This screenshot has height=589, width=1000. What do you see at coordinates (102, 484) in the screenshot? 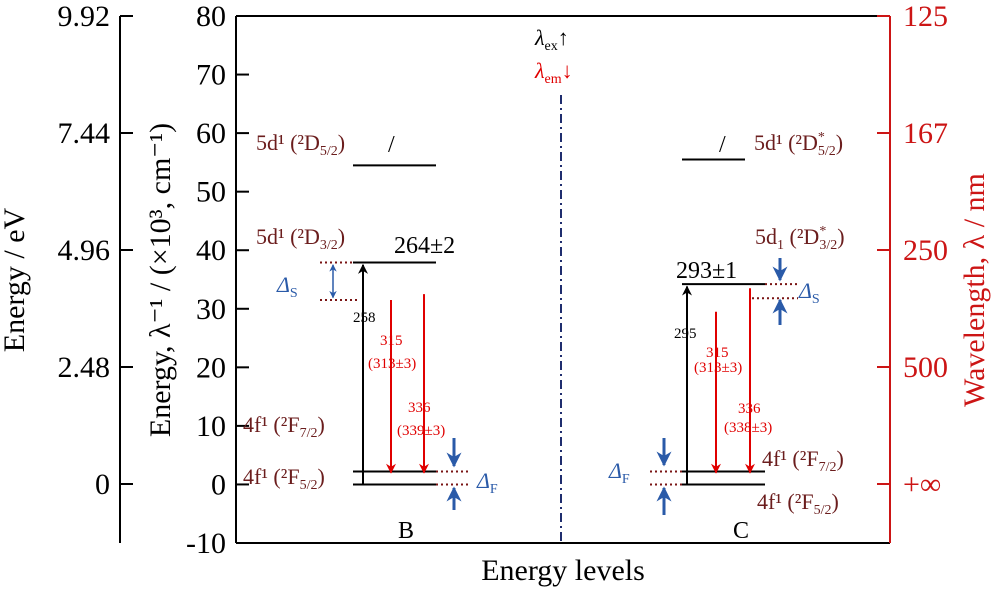
I see `ev-tick-label: 0` at bounding box center [102, 484].